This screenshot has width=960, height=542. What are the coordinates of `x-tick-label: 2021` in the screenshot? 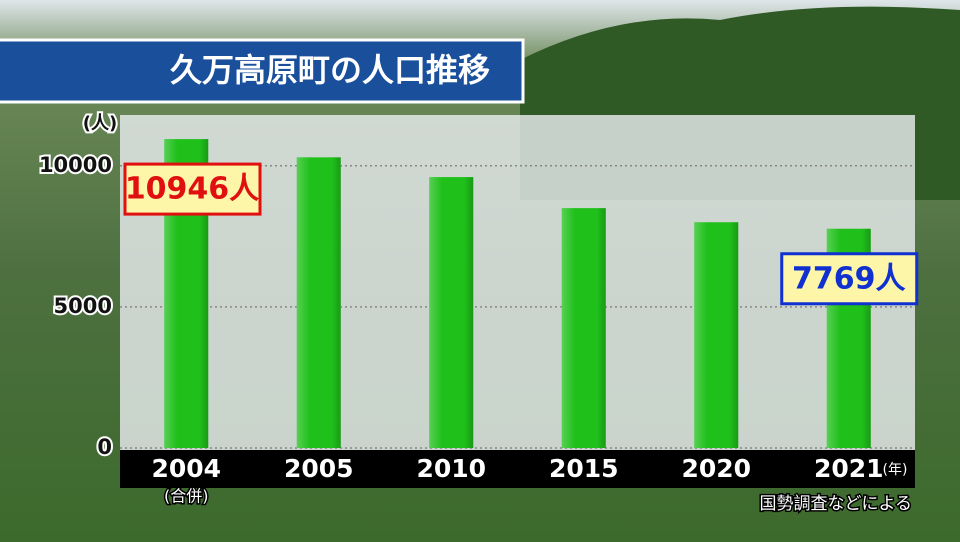 It's located at (849, 468).